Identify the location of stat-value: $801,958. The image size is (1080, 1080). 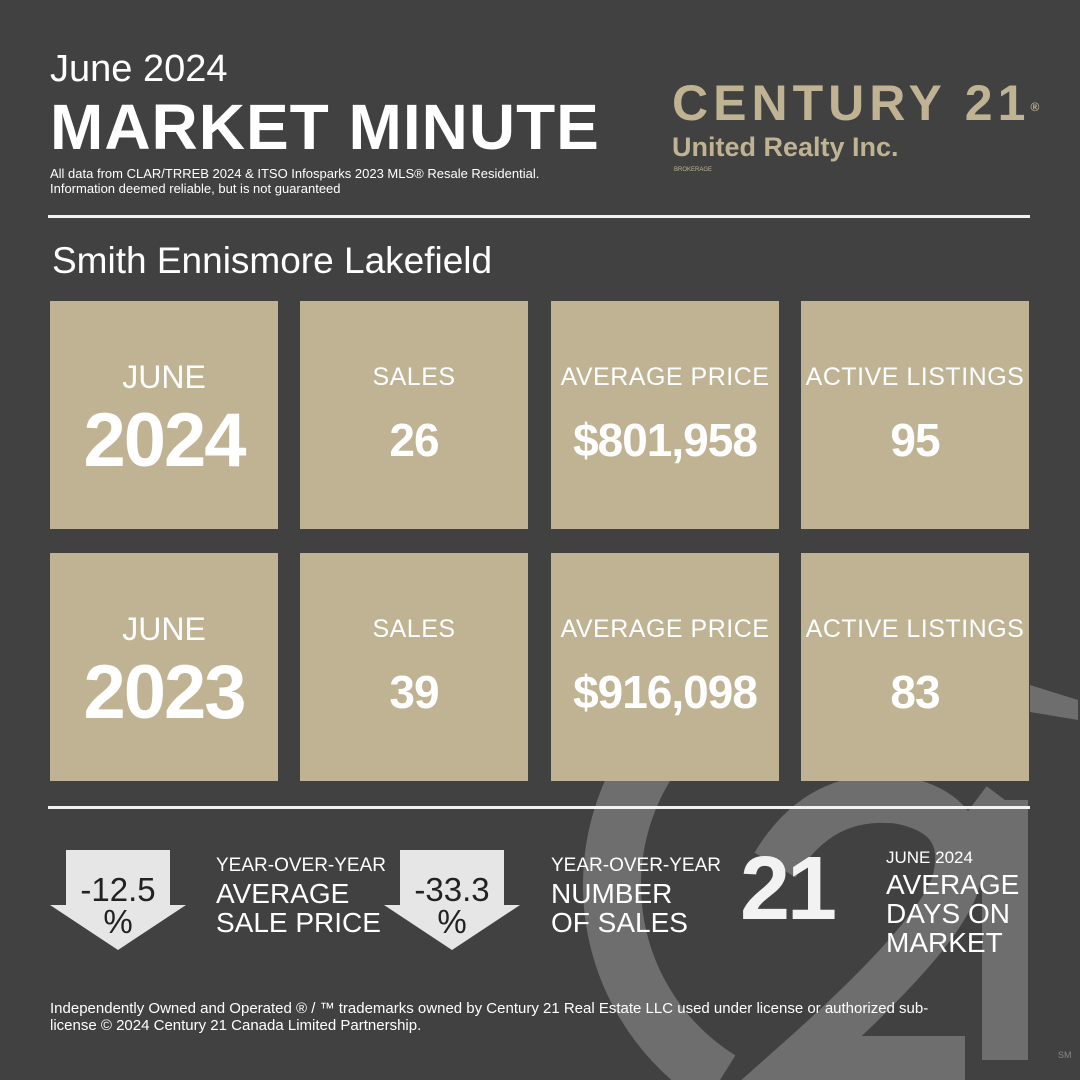
(665, 440).